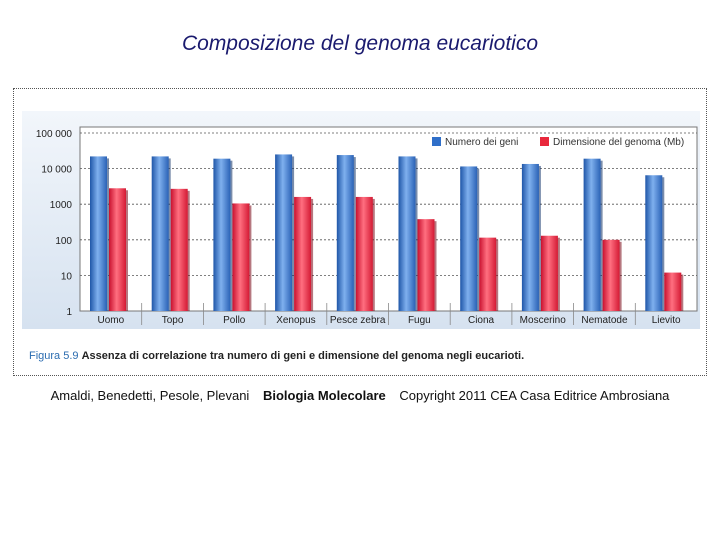  Describe the element at coordinates (54, 134) in the screenshot. I see `y-tick-label: 100 000` at that location.